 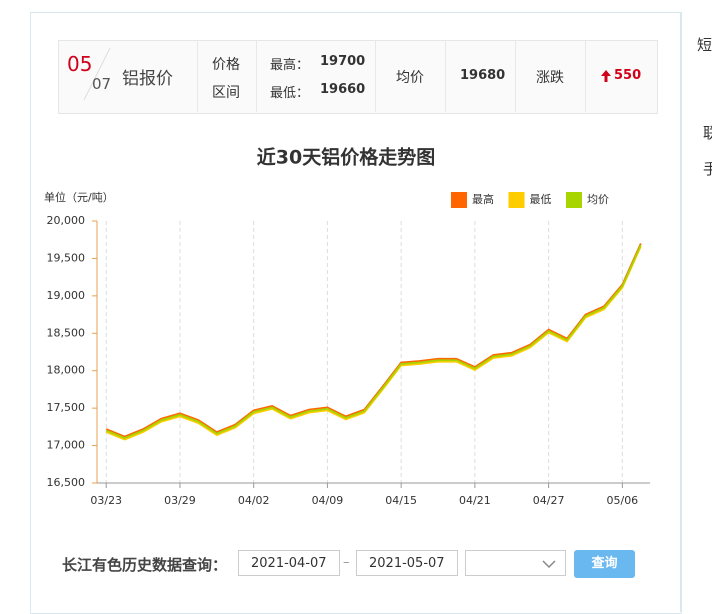 I want to click on legend-label: 最高, so click(x=483, y=199).